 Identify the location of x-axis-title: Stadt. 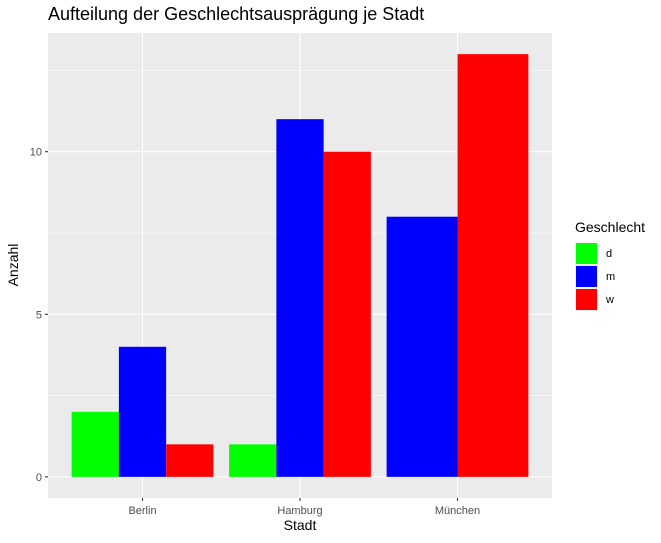
(300, 525).